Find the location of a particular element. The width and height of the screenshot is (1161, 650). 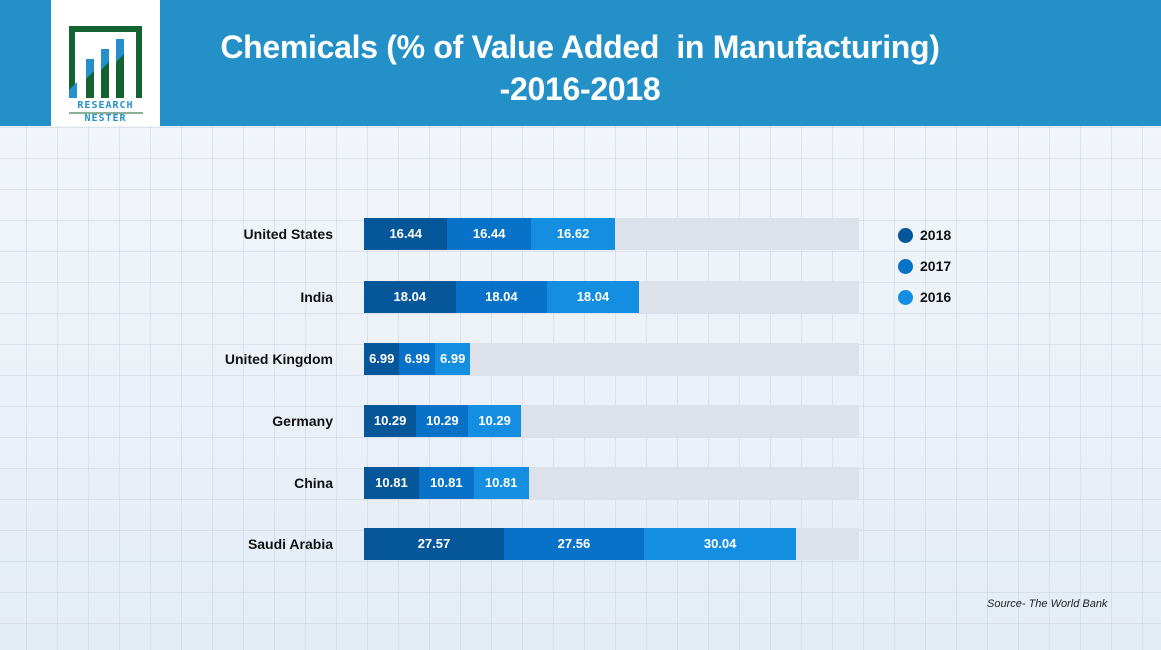

logo-text-nester: NESTER is located at coordinates (105, 118).